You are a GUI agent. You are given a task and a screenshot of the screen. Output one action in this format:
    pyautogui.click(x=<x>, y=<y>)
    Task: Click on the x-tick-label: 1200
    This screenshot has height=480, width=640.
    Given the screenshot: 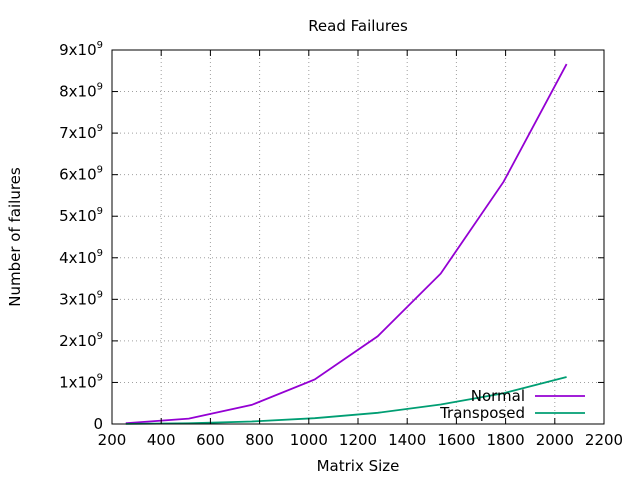 What is the action you would take?
    pyautogui.click(x=358, y=440)
    